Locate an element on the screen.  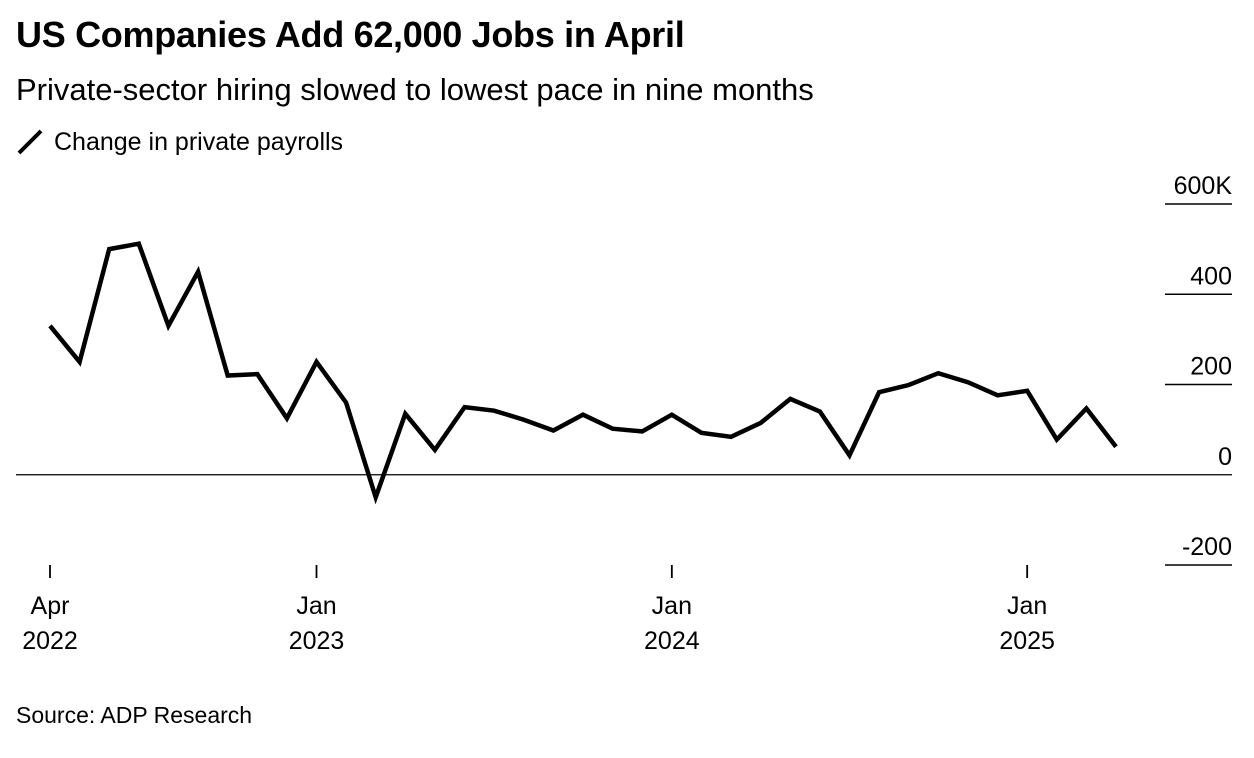
source-note: Source: ADP Research is located at coordinates (134, 715).